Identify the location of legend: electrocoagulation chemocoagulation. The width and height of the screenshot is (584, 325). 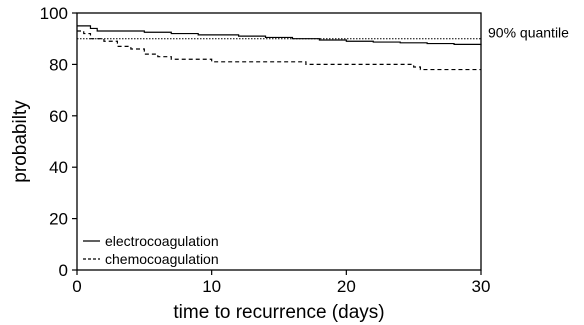
(151, 250).